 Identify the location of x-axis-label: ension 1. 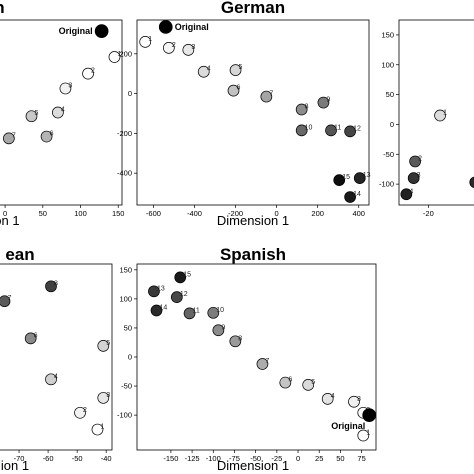
(10, 220).